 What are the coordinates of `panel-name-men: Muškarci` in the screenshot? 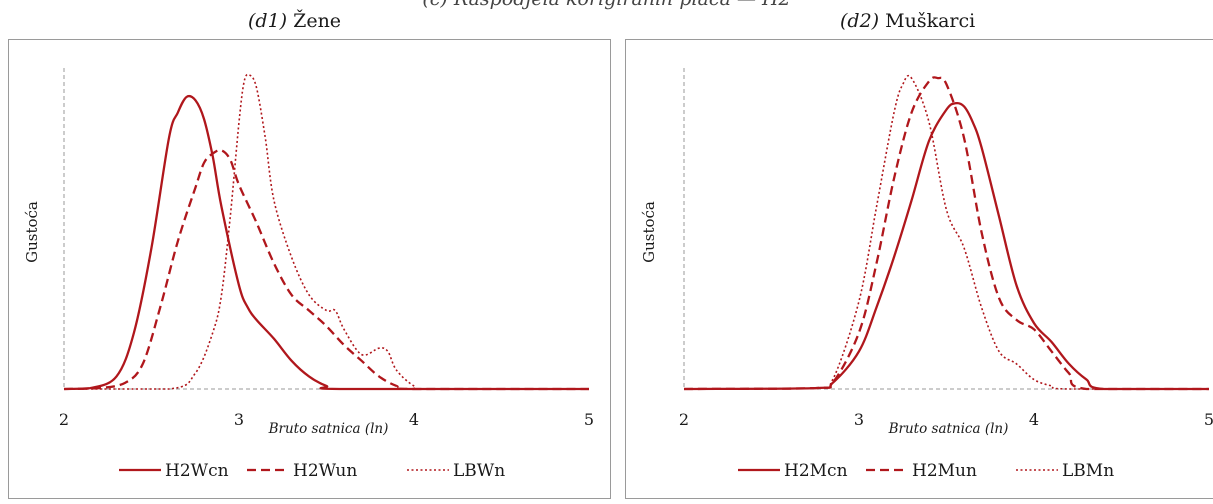 It's located at (930, 21).